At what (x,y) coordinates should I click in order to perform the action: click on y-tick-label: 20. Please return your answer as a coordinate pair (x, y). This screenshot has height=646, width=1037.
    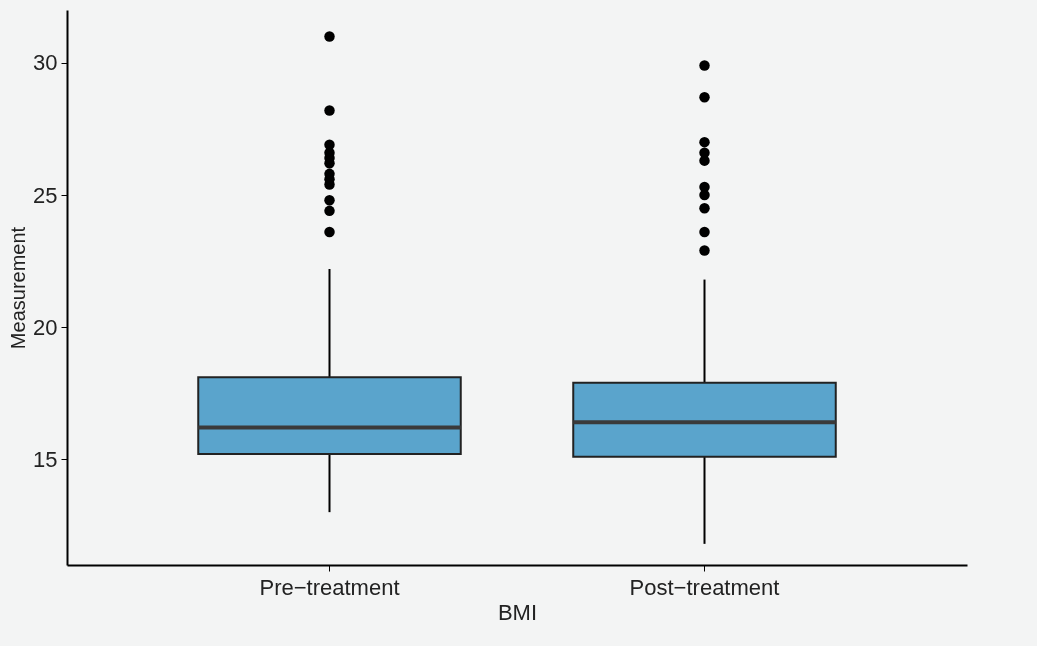
    Looking at the image, I should click on (45, 327).